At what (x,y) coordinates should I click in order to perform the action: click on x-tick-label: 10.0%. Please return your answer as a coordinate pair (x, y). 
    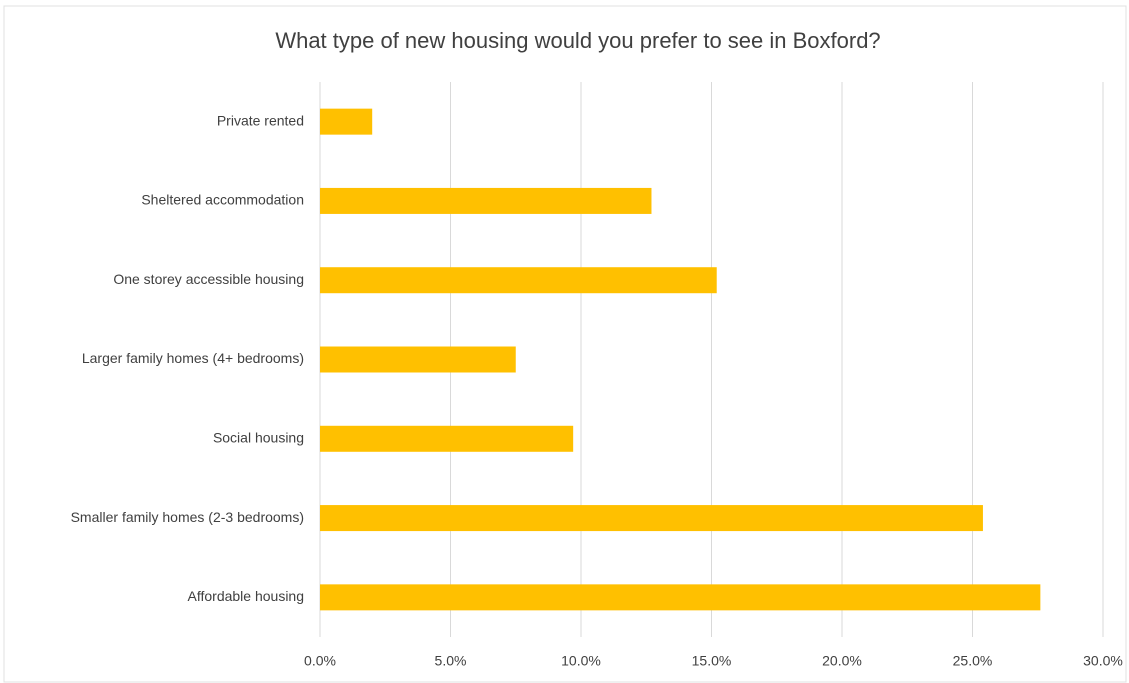
    Looking at the image, I should click on (581, 661).